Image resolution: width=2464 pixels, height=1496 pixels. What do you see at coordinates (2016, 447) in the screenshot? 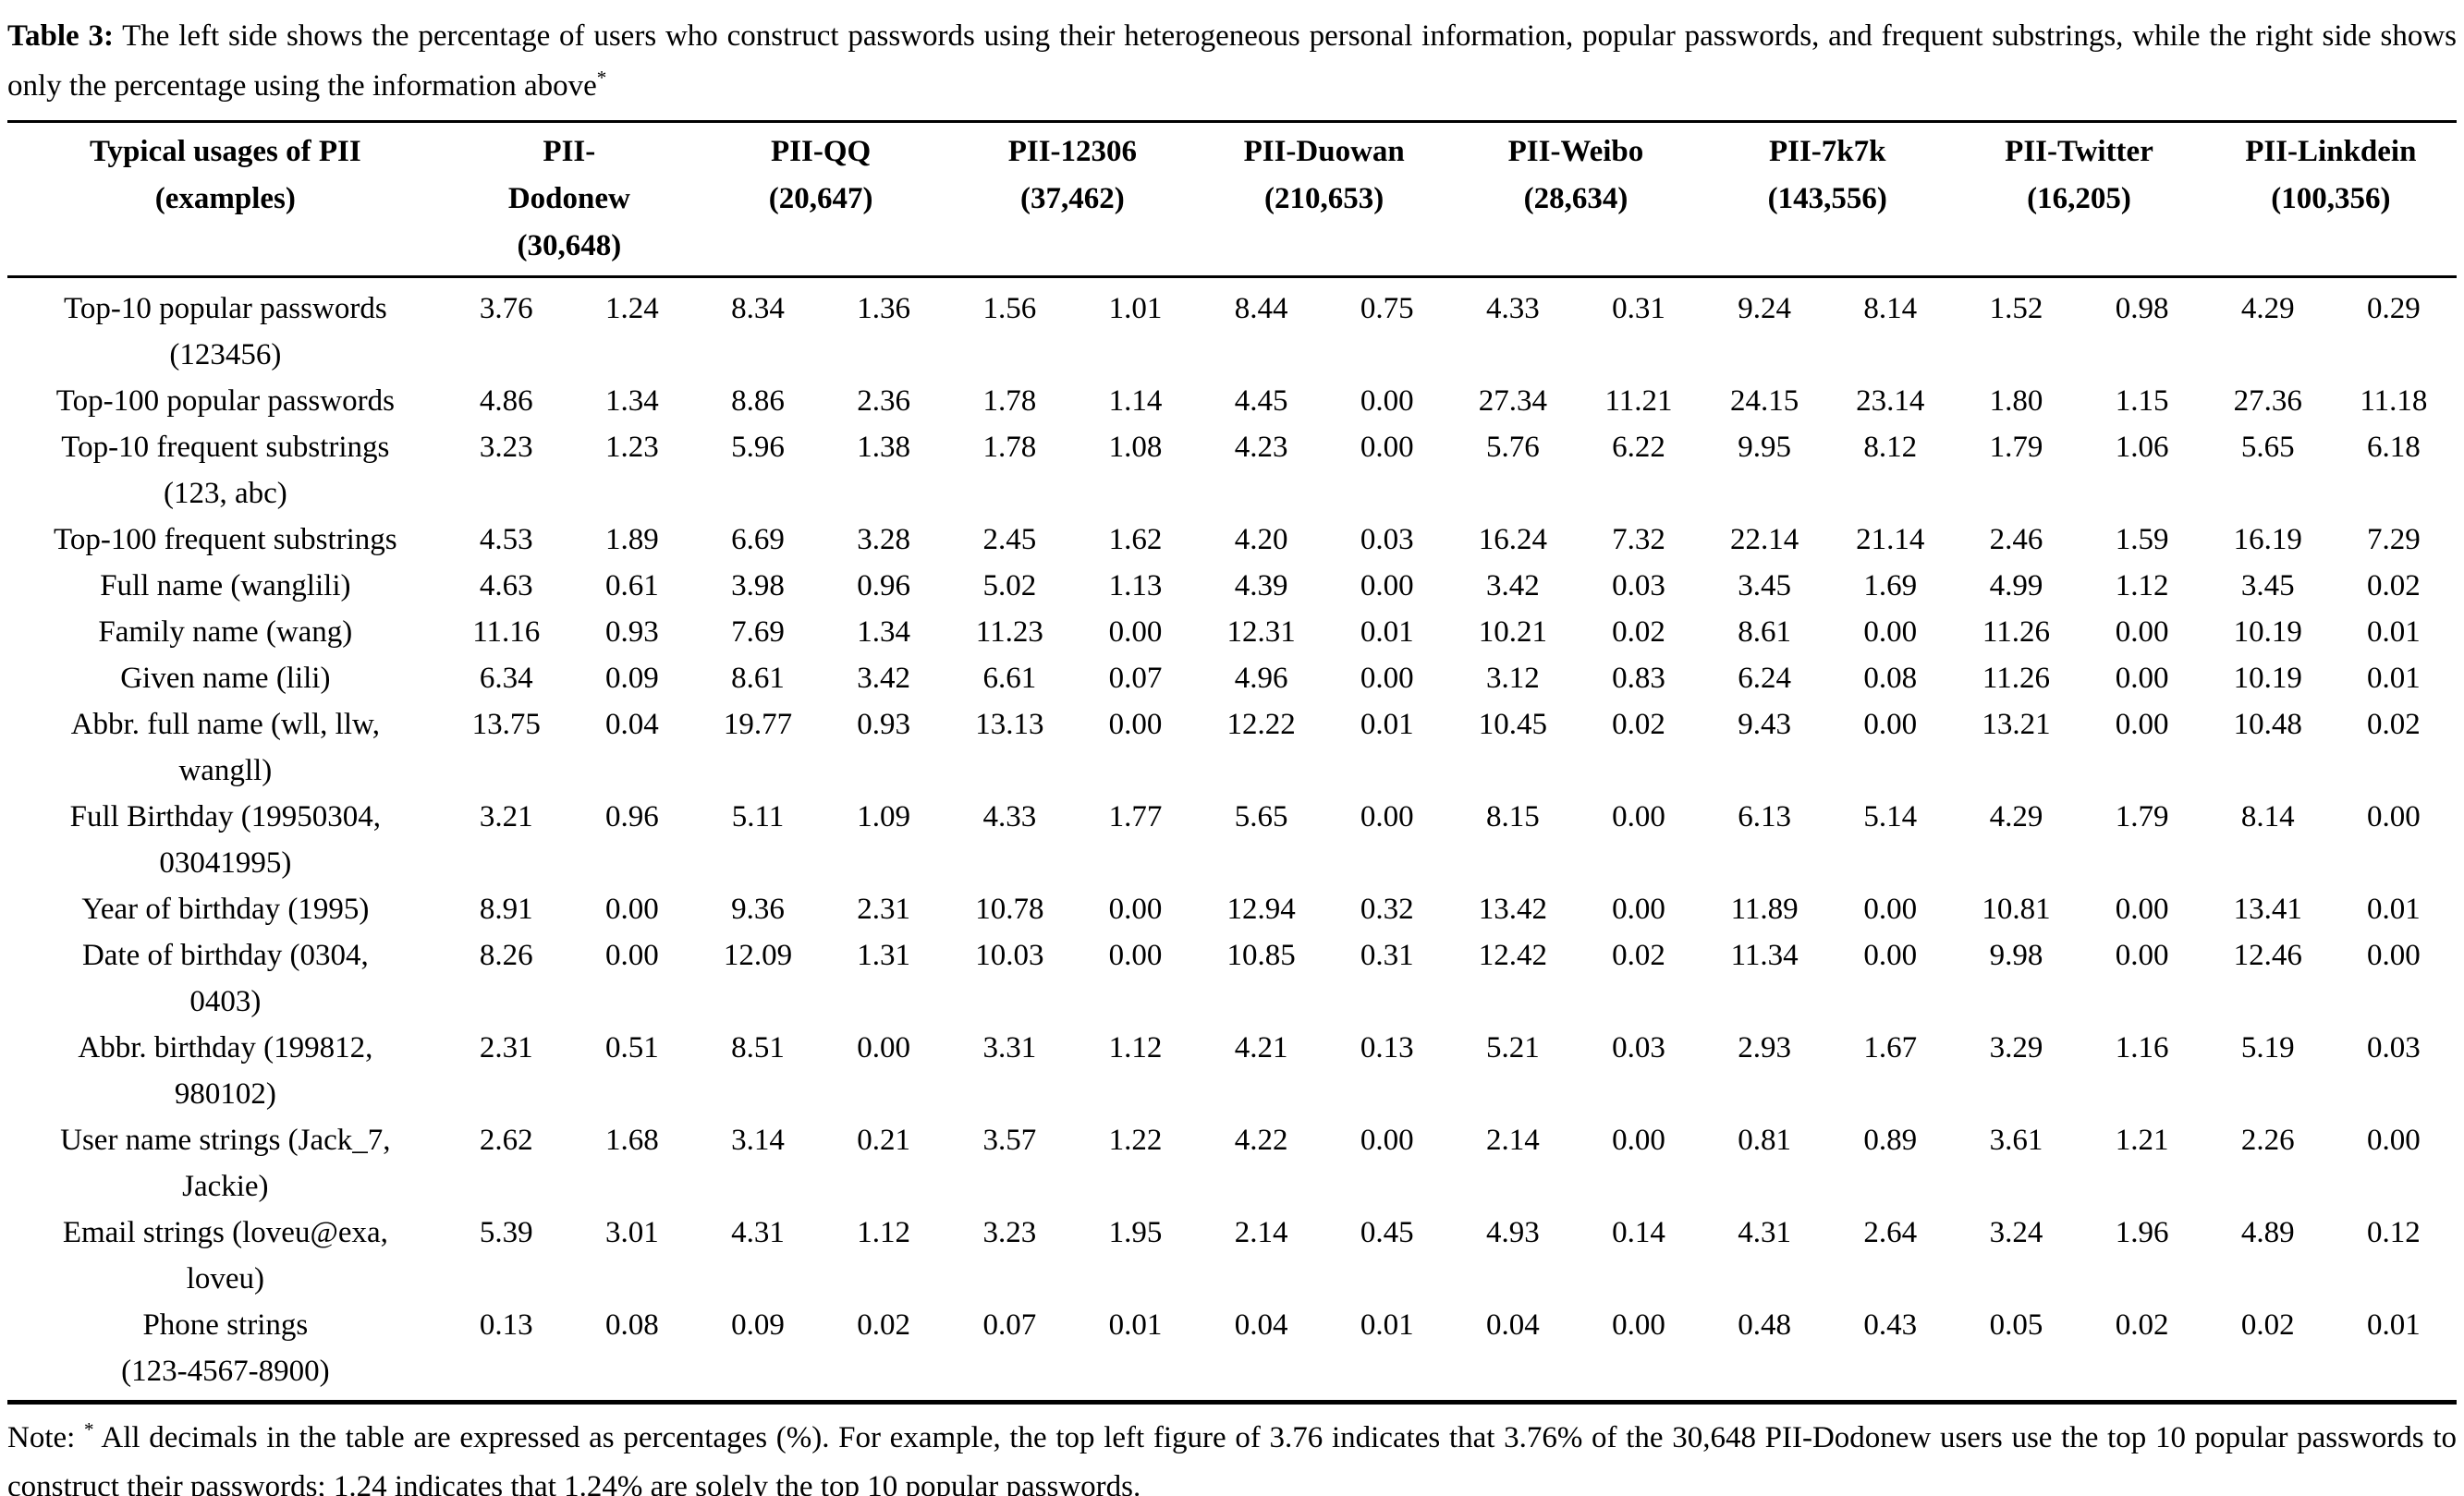
I see `value-cell: 1.79` at bounding box center [2016, 447].